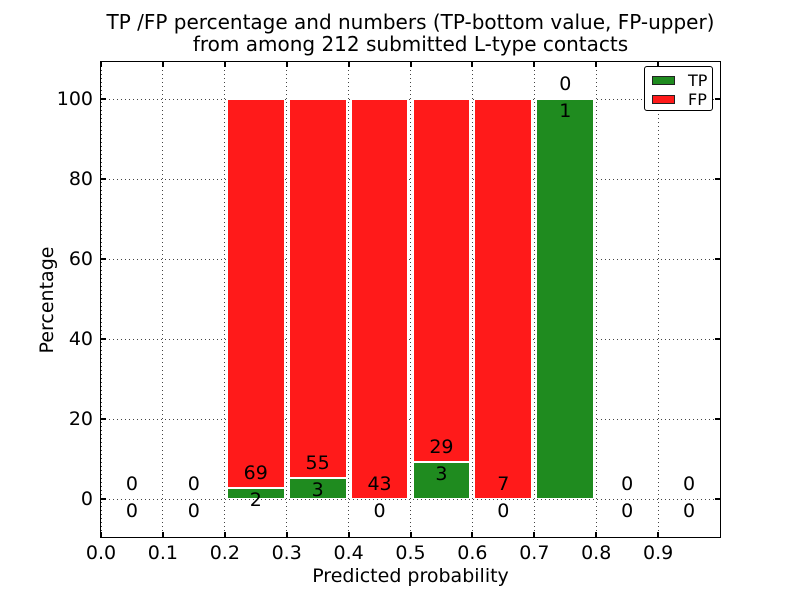  I want to click on annotation-tp-count-0.2-0.3: 2, so click(255, 499).